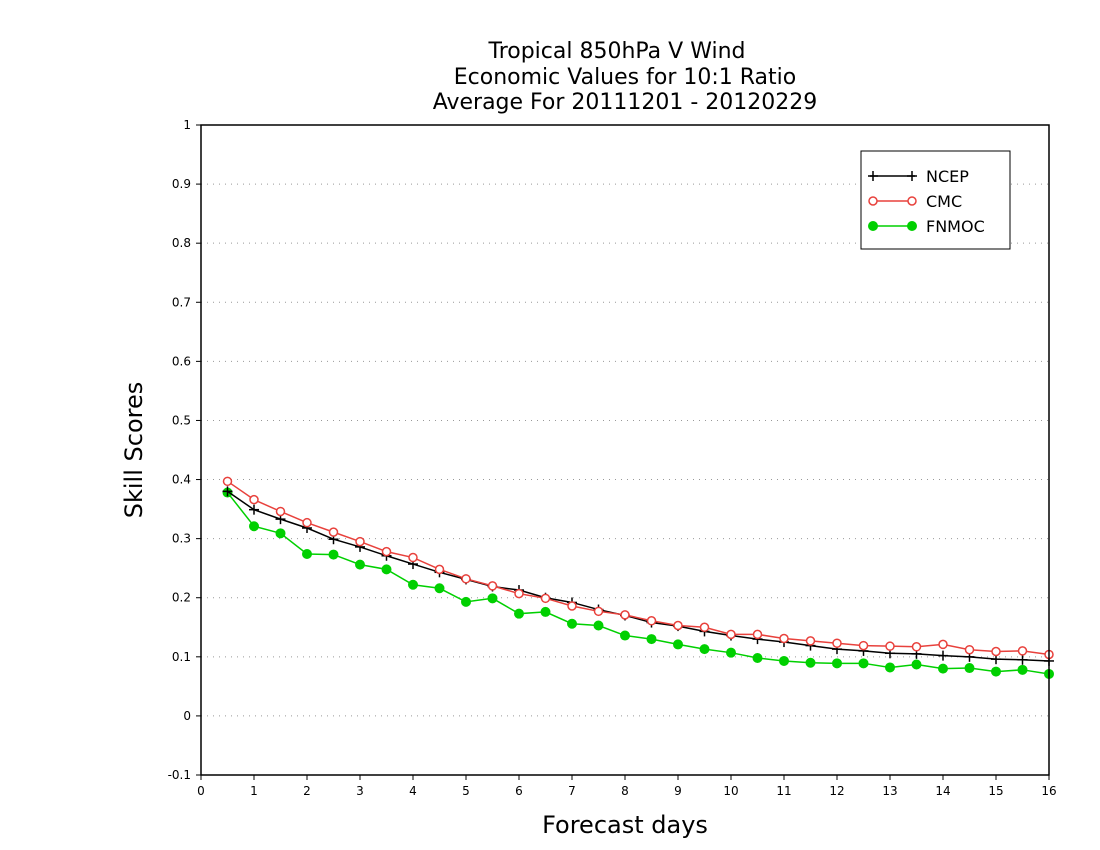  Describe the element at coordinates (572, 791) in the screenshot. I see `x-tick-label: 7` at that location.